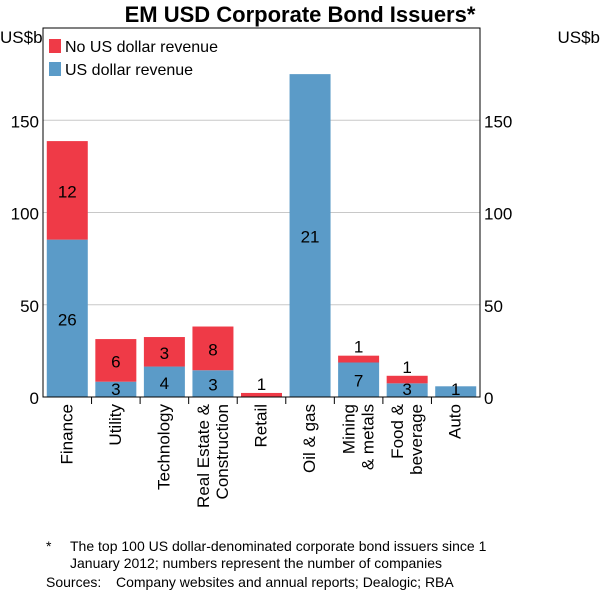  Describe the element at coordinates (488, 398) in the screenshot. I see `y-tick-label-right: 0` at that location.